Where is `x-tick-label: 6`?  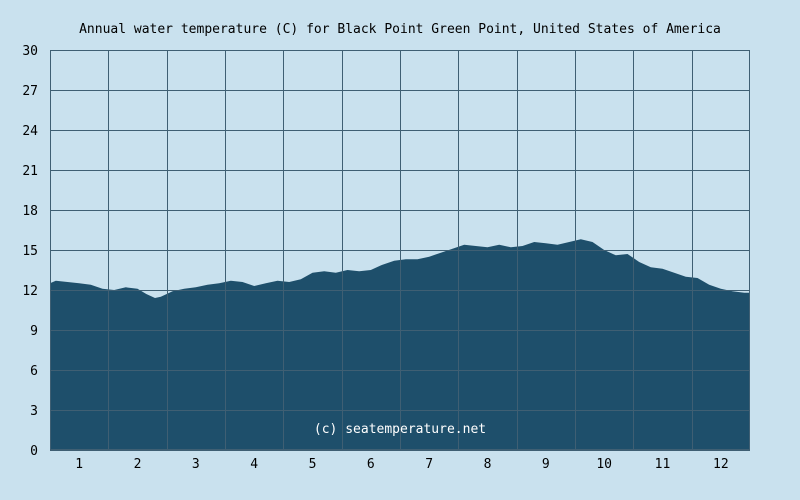 x-tick-label: 6 is located at coordinates (371, 464).